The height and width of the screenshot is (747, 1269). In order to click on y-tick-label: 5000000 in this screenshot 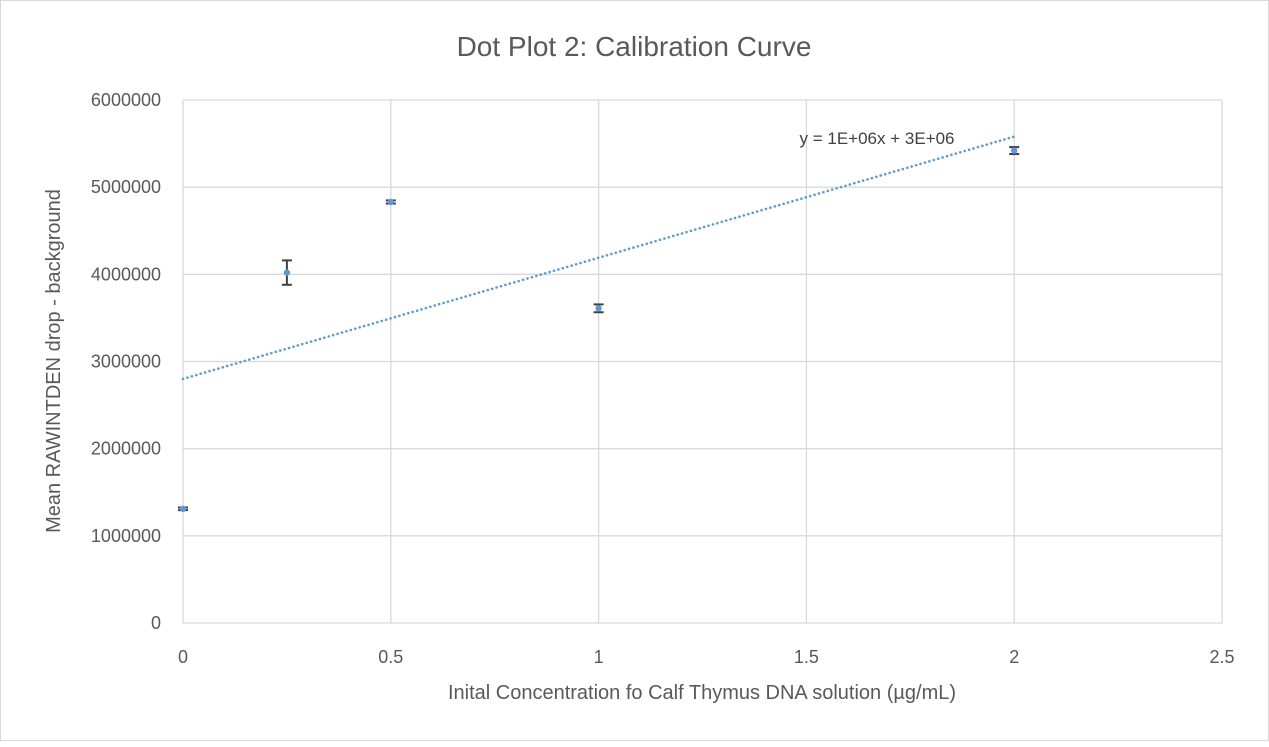, I will do `click(126, 187)`.